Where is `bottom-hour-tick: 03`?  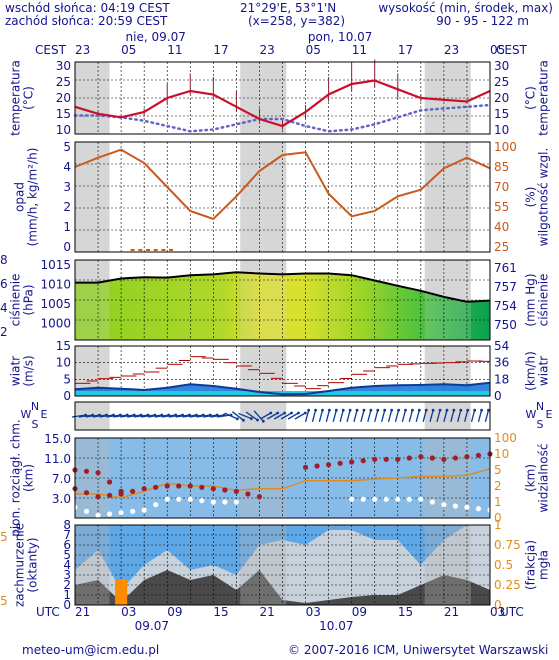
bottom-hour-tick: 03 is located at coordinates (497, 612).